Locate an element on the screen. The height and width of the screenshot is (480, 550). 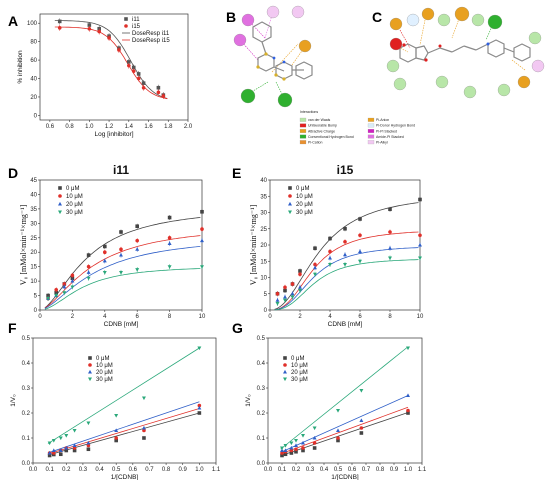
x-tick-label: 0.7 is located at coordinates (366, 470).